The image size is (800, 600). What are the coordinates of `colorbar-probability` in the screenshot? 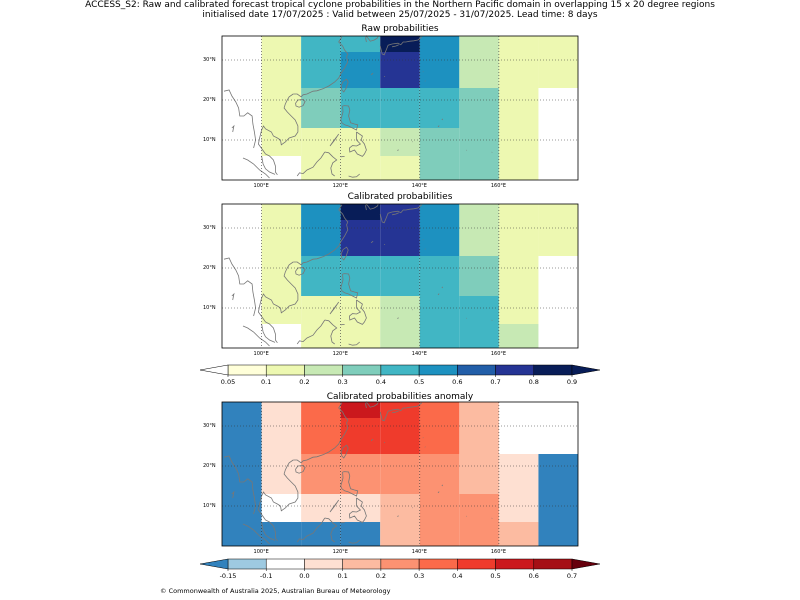 It's located at (400, 370).